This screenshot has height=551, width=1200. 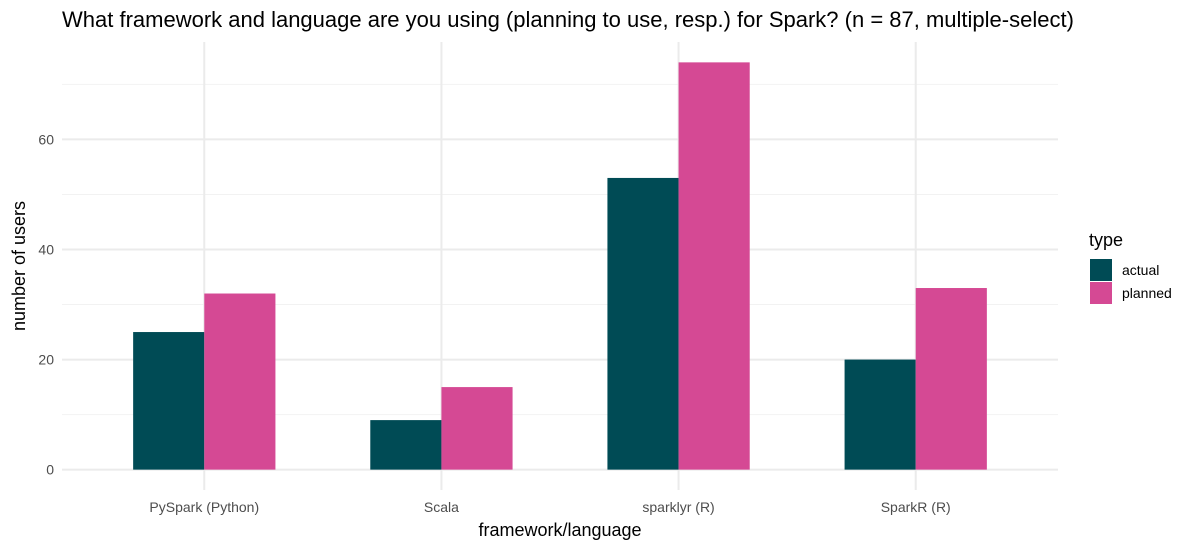 What do you see at coordinates (46, 249) in the screenshot?
I see `y-tick-label: 40` at bounding box center [46, 249].